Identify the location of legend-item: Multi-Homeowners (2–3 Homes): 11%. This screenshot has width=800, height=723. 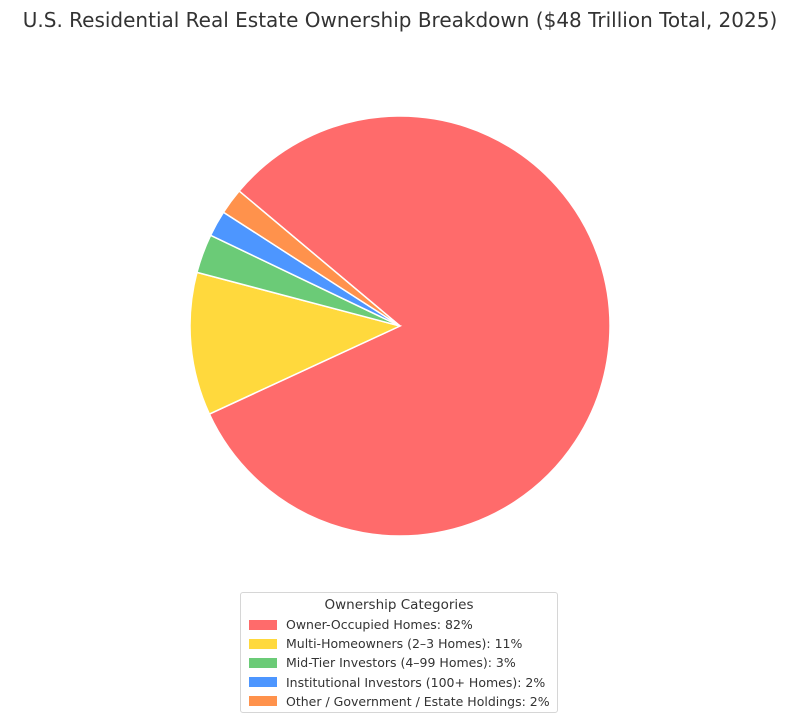
(399, 643).